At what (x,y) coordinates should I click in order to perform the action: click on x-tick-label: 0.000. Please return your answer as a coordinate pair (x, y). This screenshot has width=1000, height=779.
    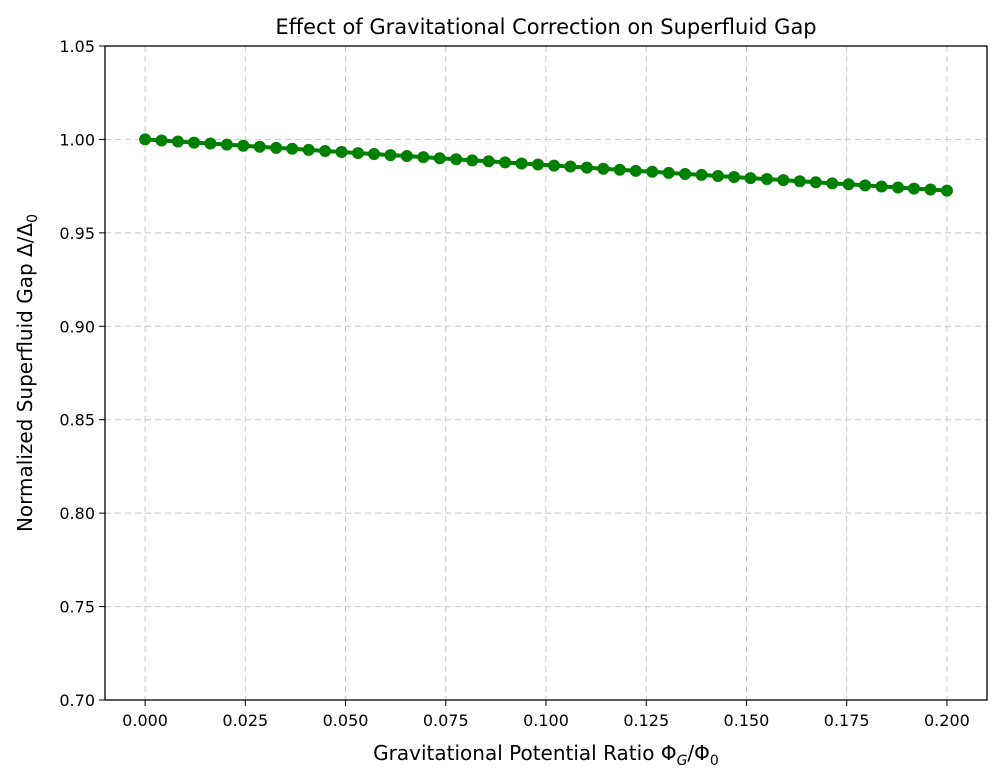
    Looking at the image, I should click on (145, 720).